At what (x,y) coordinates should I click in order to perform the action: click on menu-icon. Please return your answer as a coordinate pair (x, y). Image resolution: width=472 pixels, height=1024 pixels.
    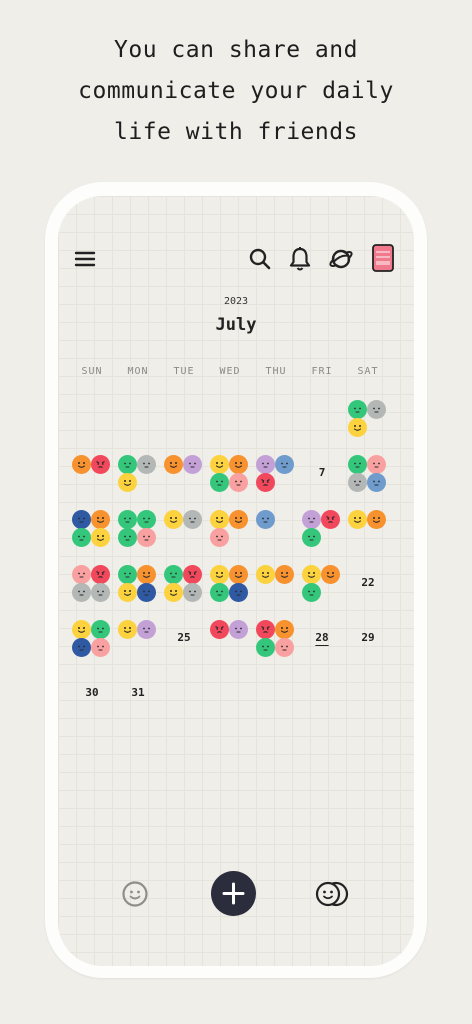
    Looking at the image, I should click on (85, 259).